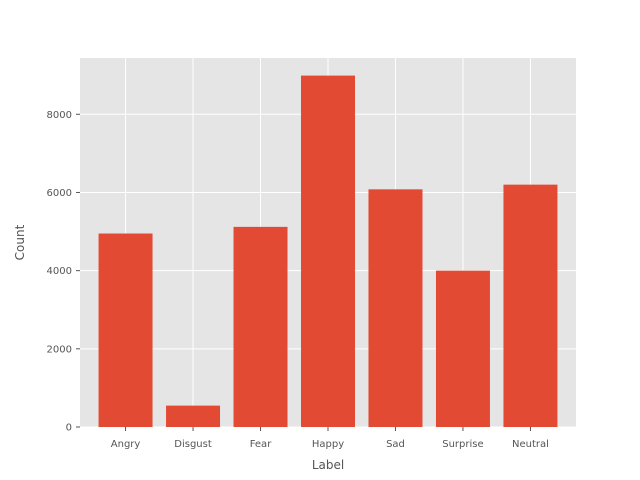 This screenshot has height=480, width=640. Describe the element at coordinates (59, 115) in the screenshot. I see `y-tick-label: 8000` at that location.